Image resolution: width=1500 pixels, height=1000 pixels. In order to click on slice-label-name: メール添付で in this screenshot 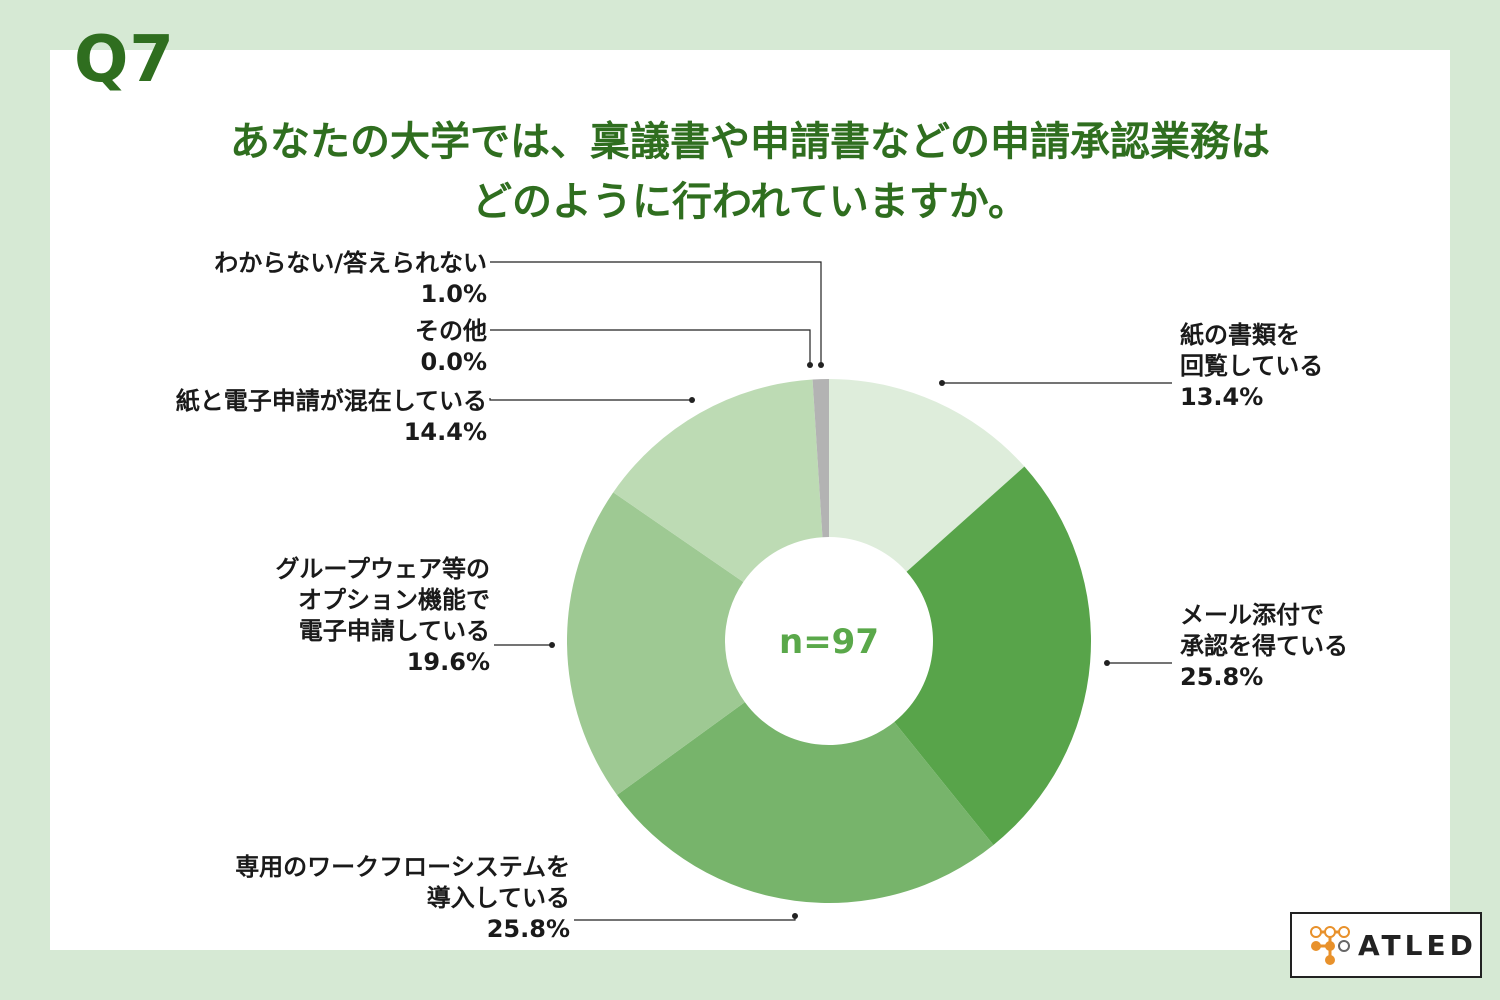, I will do `click(1252, 615)`.